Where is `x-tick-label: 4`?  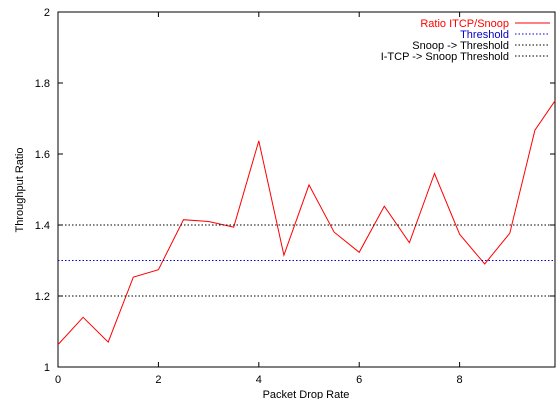 x-tick-label: 4 is located at coordinates (259, 380).